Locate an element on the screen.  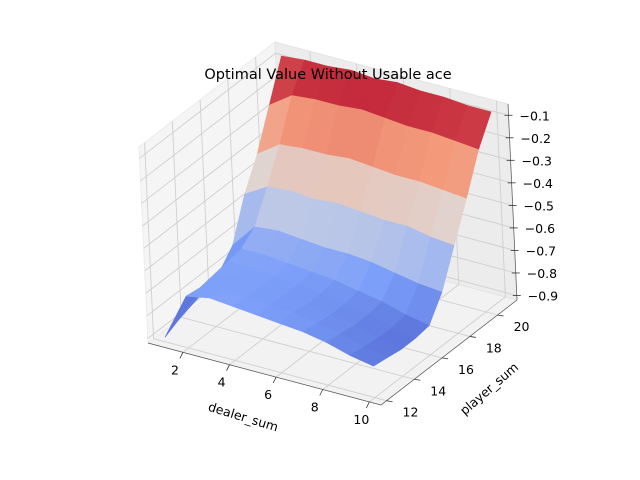
x-axis-line is located at coordinates (264, 374).